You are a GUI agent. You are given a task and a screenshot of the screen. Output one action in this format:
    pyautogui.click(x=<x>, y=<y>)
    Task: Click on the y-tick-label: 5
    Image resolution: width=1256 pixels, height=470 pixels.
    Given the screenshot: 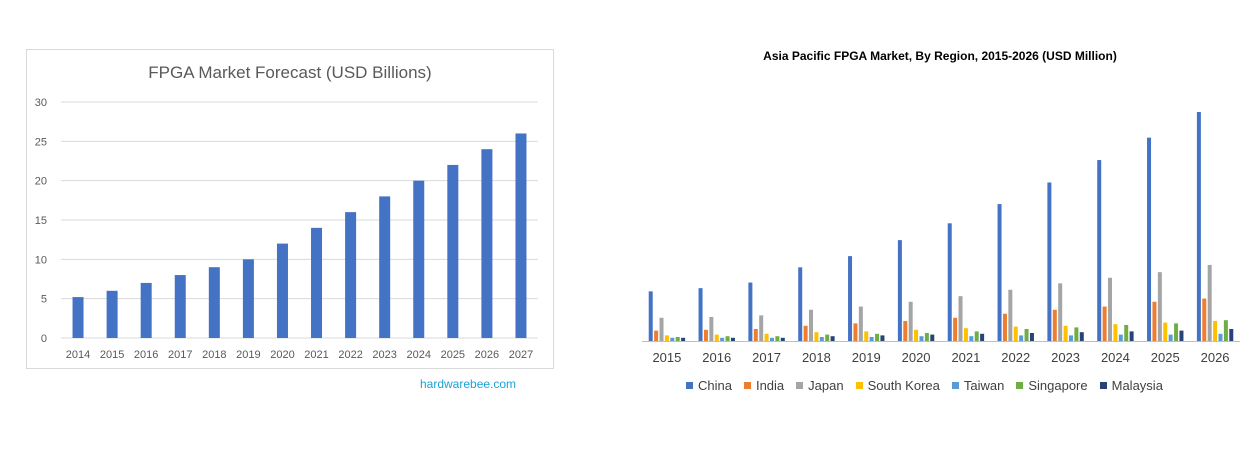 What is the action you would take?
    pyautogui.click(x=44, y=300)
    